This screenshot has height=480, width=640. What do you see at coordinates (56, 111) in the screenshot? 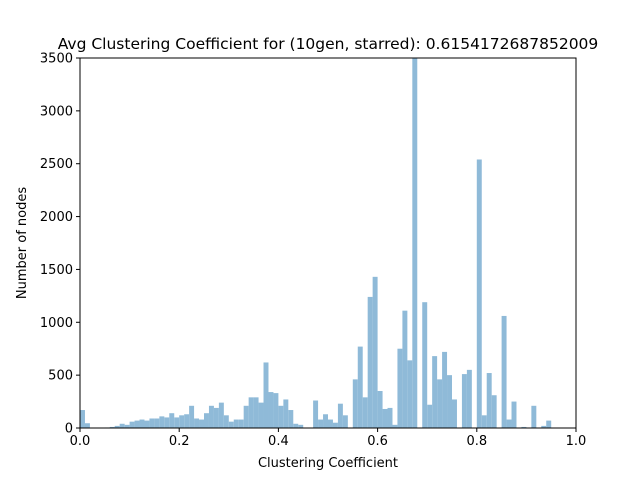
I see `y-tick-label: 3000` at bounding box center [56, 111].